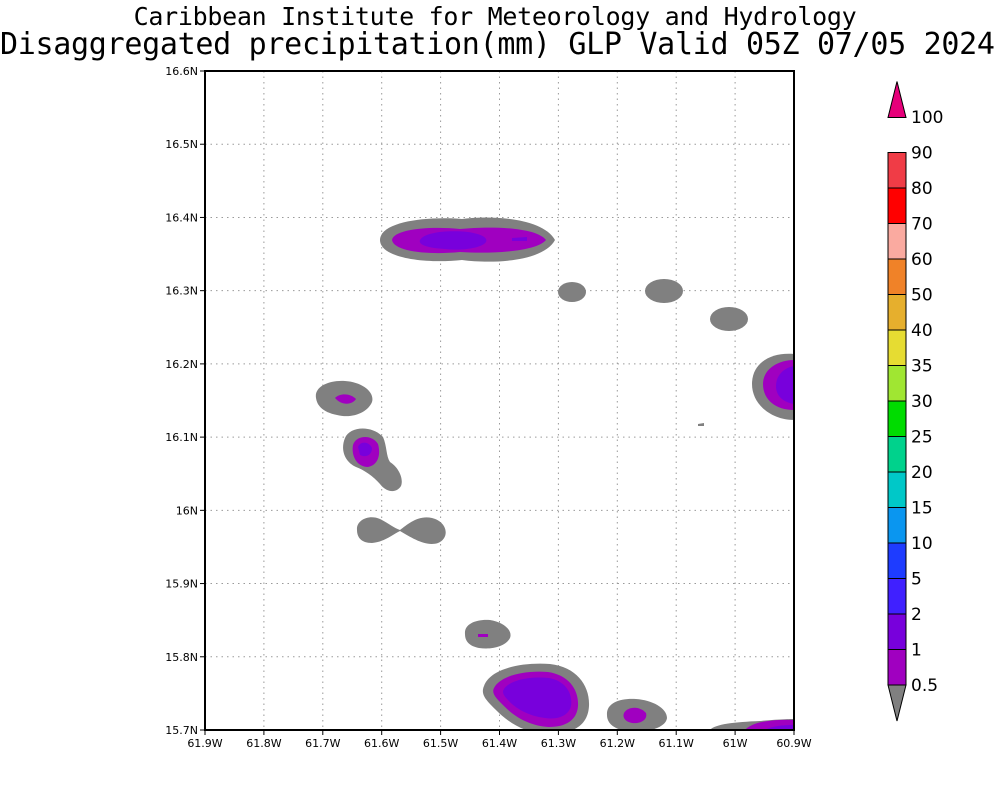  I want to click on legend-level-label: 50, so click(922, 296).